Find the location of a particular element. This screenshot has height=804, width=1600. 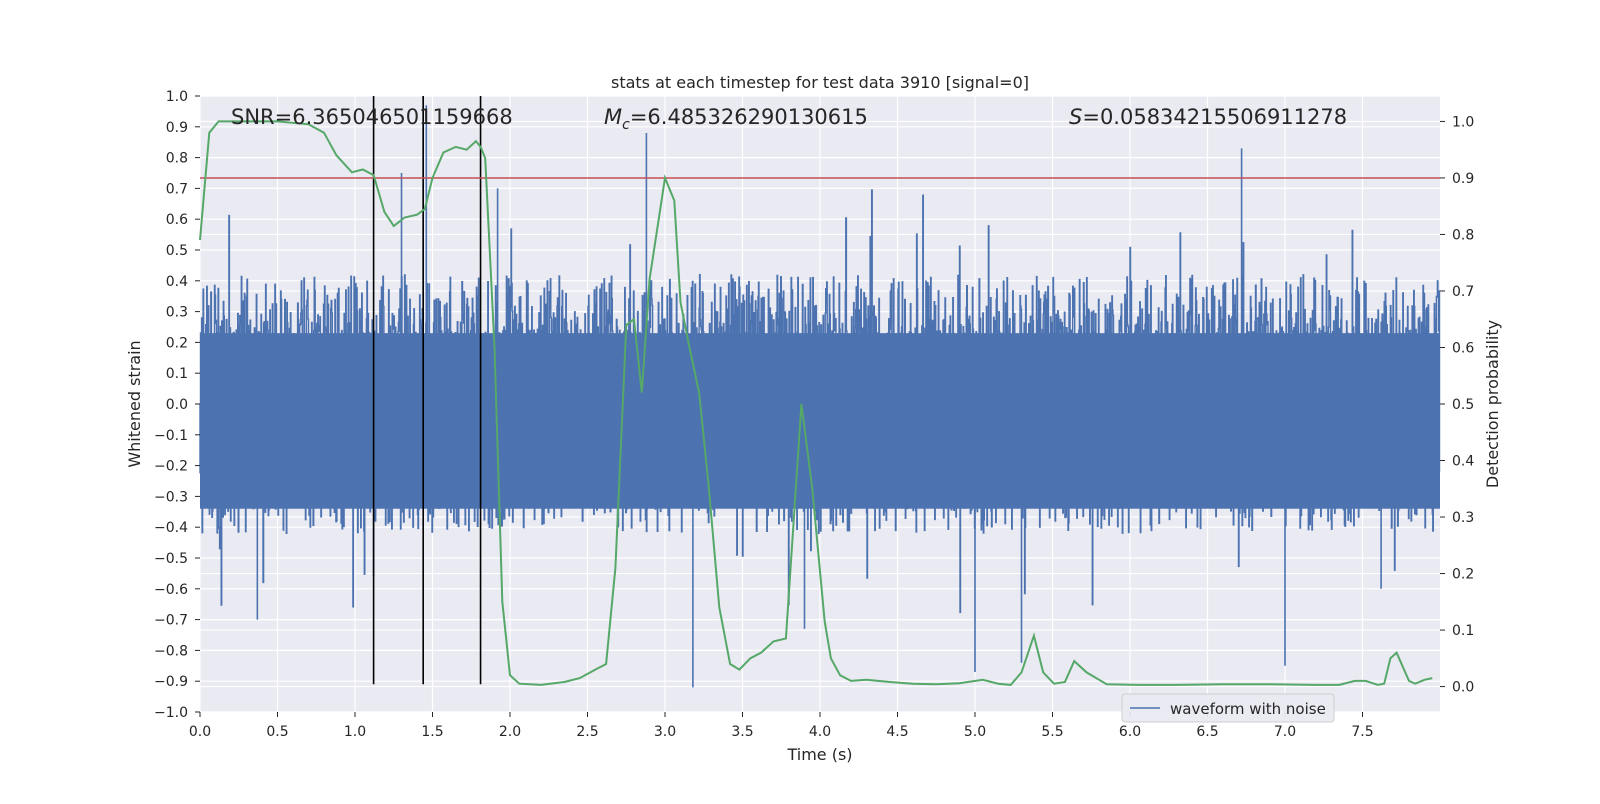

x-tick-label: 1.5 is located at coordinates (432, 732).